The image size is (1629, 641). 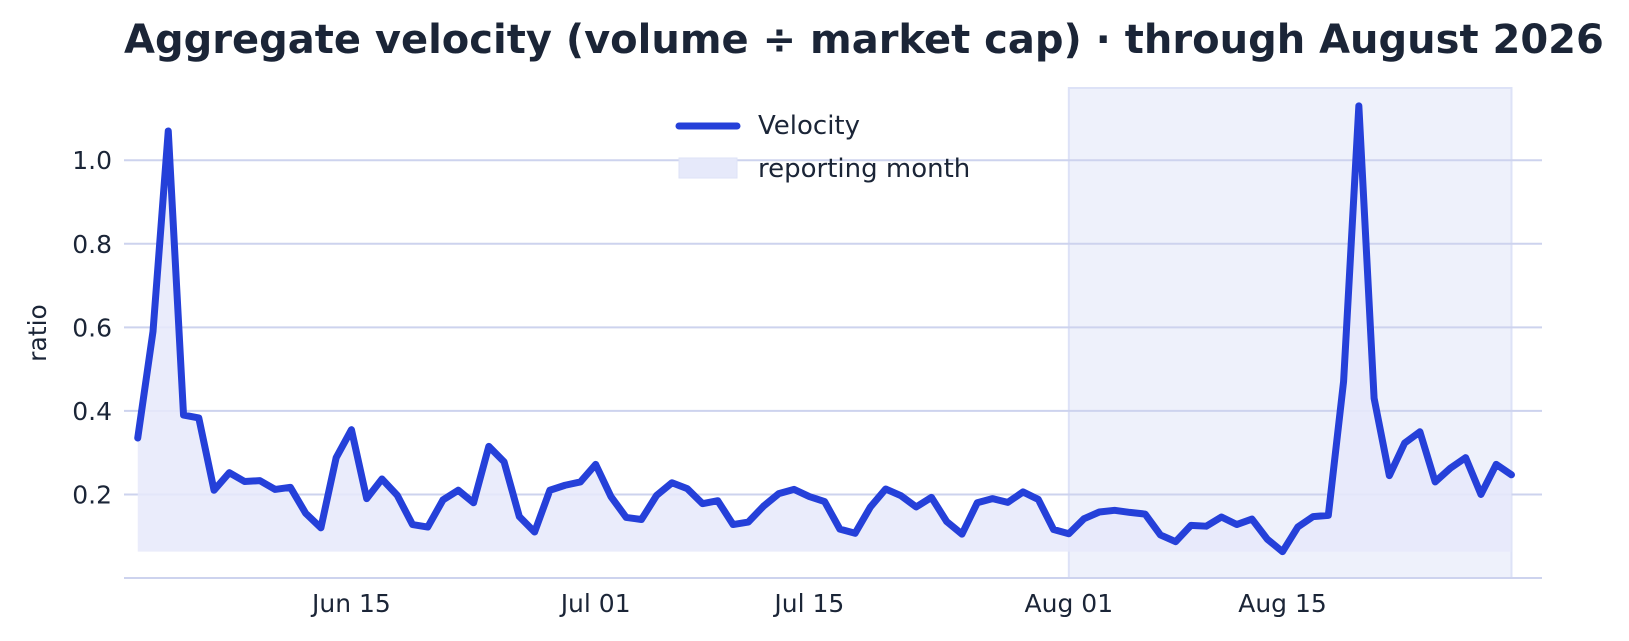 I want to click on legend: Velocity reporting month, so click(x=822, y=147).